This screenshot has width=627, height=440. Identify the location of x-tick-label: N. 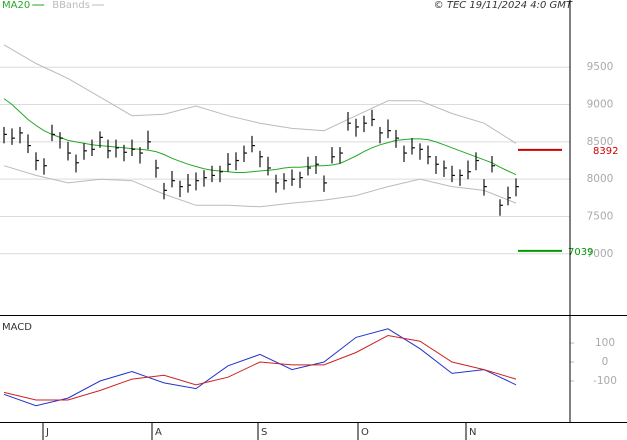
(472, 432).